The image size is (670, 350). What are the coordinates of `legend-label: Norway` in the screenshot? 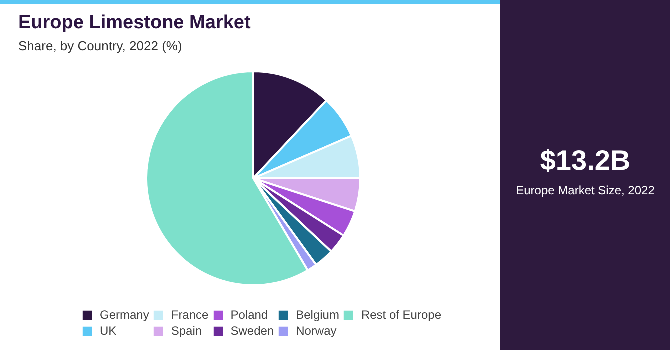 It's located at (316, 331).